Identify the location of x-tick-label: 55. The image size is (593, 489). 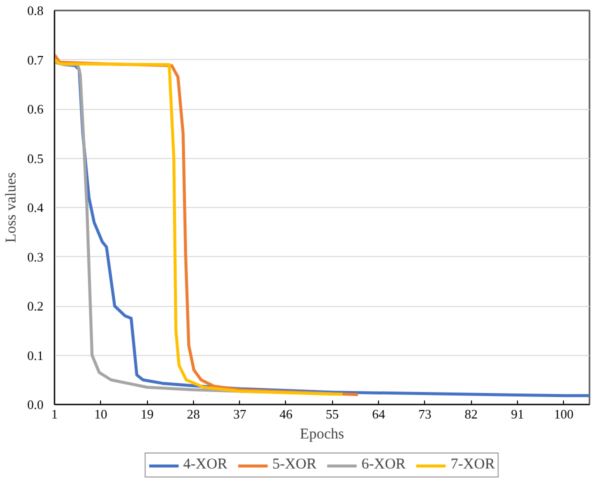
(332, 414).